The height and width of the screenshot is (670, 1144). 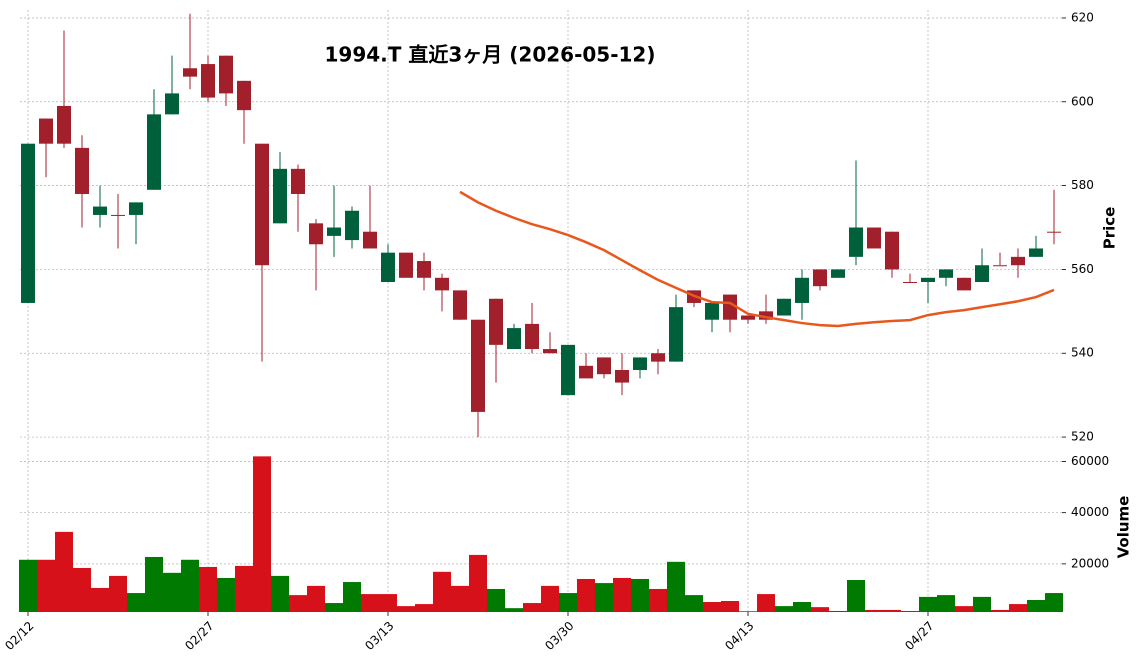 What do you see at coordinates (379, 636) in the screenshot?
I see `x-tick-label: 03/13` at bounding box center [379, 636].